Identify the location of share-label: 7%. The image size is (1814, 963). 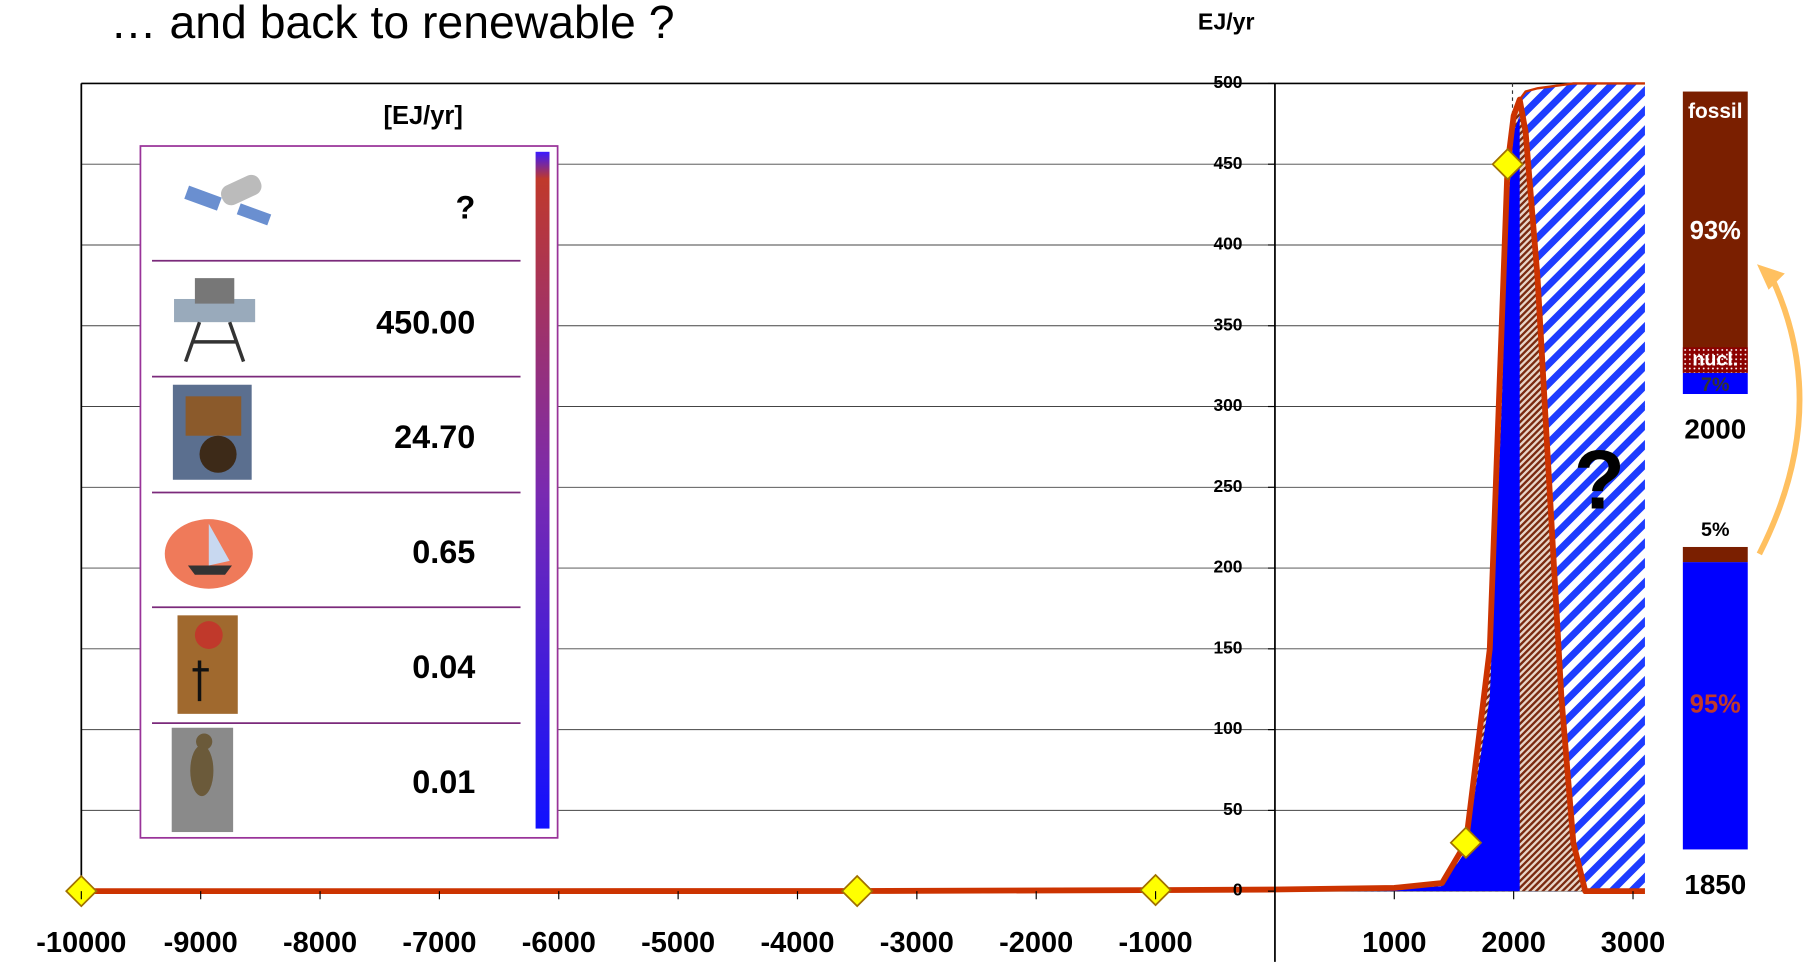
(1715, 385).